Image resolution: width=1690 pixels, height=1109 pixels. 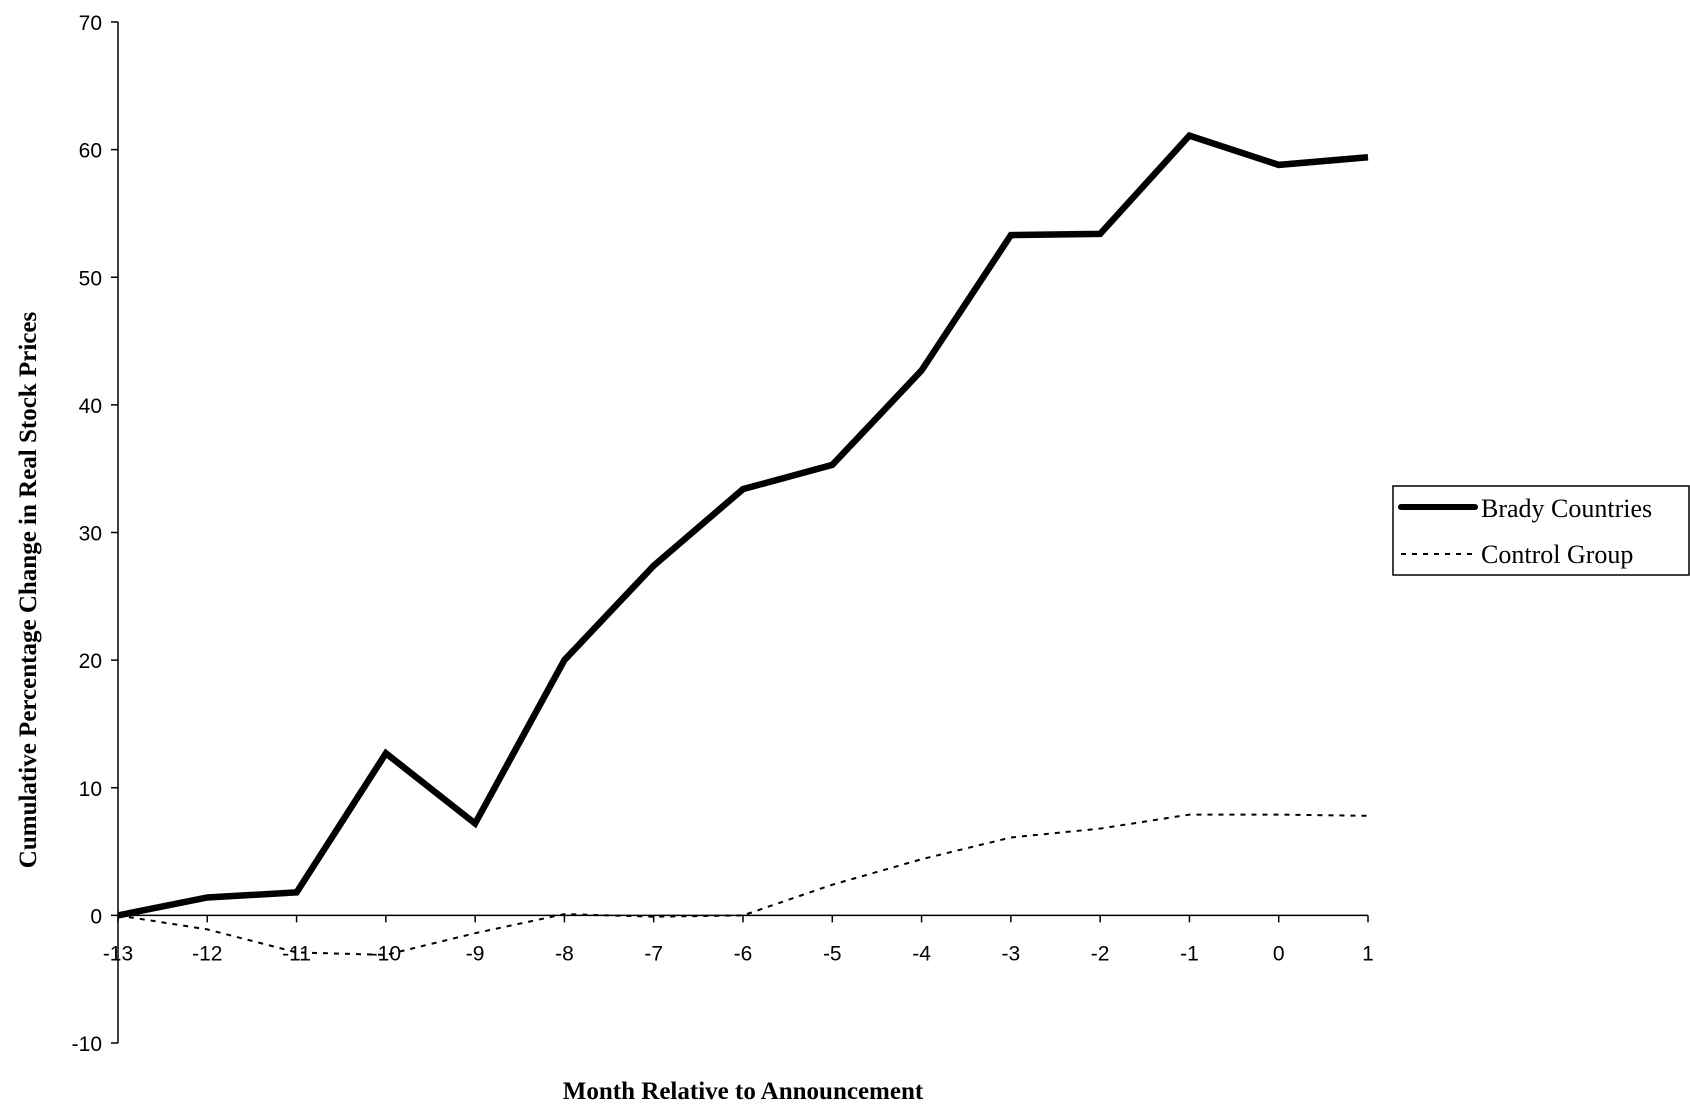 What do you see at coordinates (87, 1044) in the screenshot?
I see `y-tick-label: -10` at bounding box center [87, 1044].